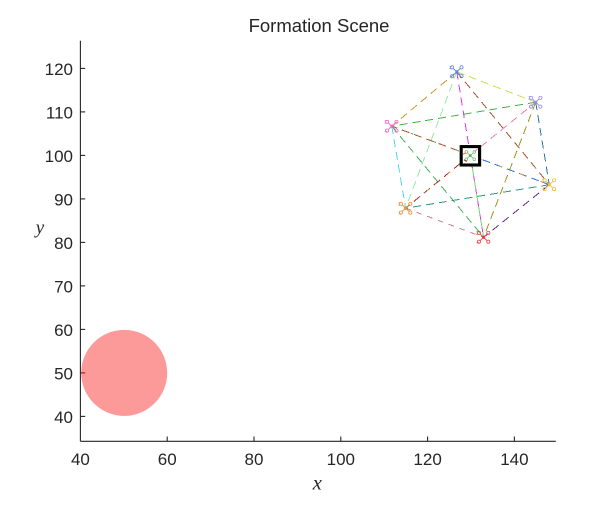  Describe the element at coordinates (514, 459) in the screenshot. I see `svg-text: 140` at that location.